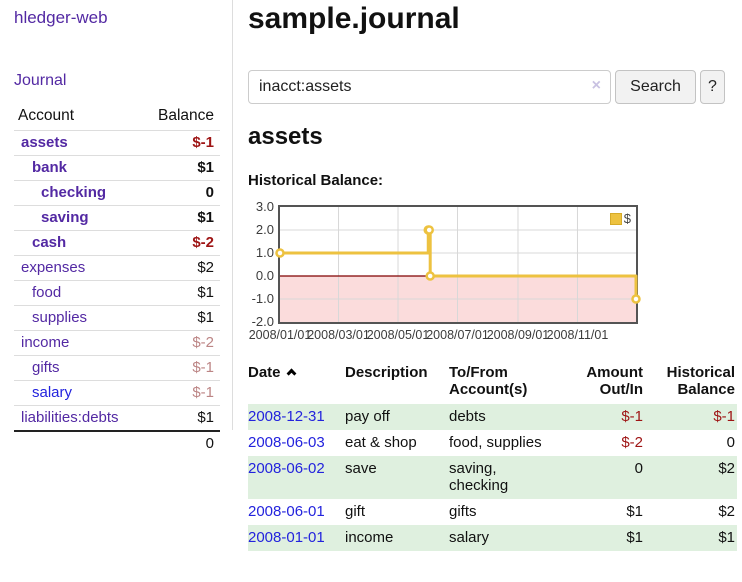 The image size is (742, 582). I want to click on register-date-link: 2008-12-31, so click(286, 416).